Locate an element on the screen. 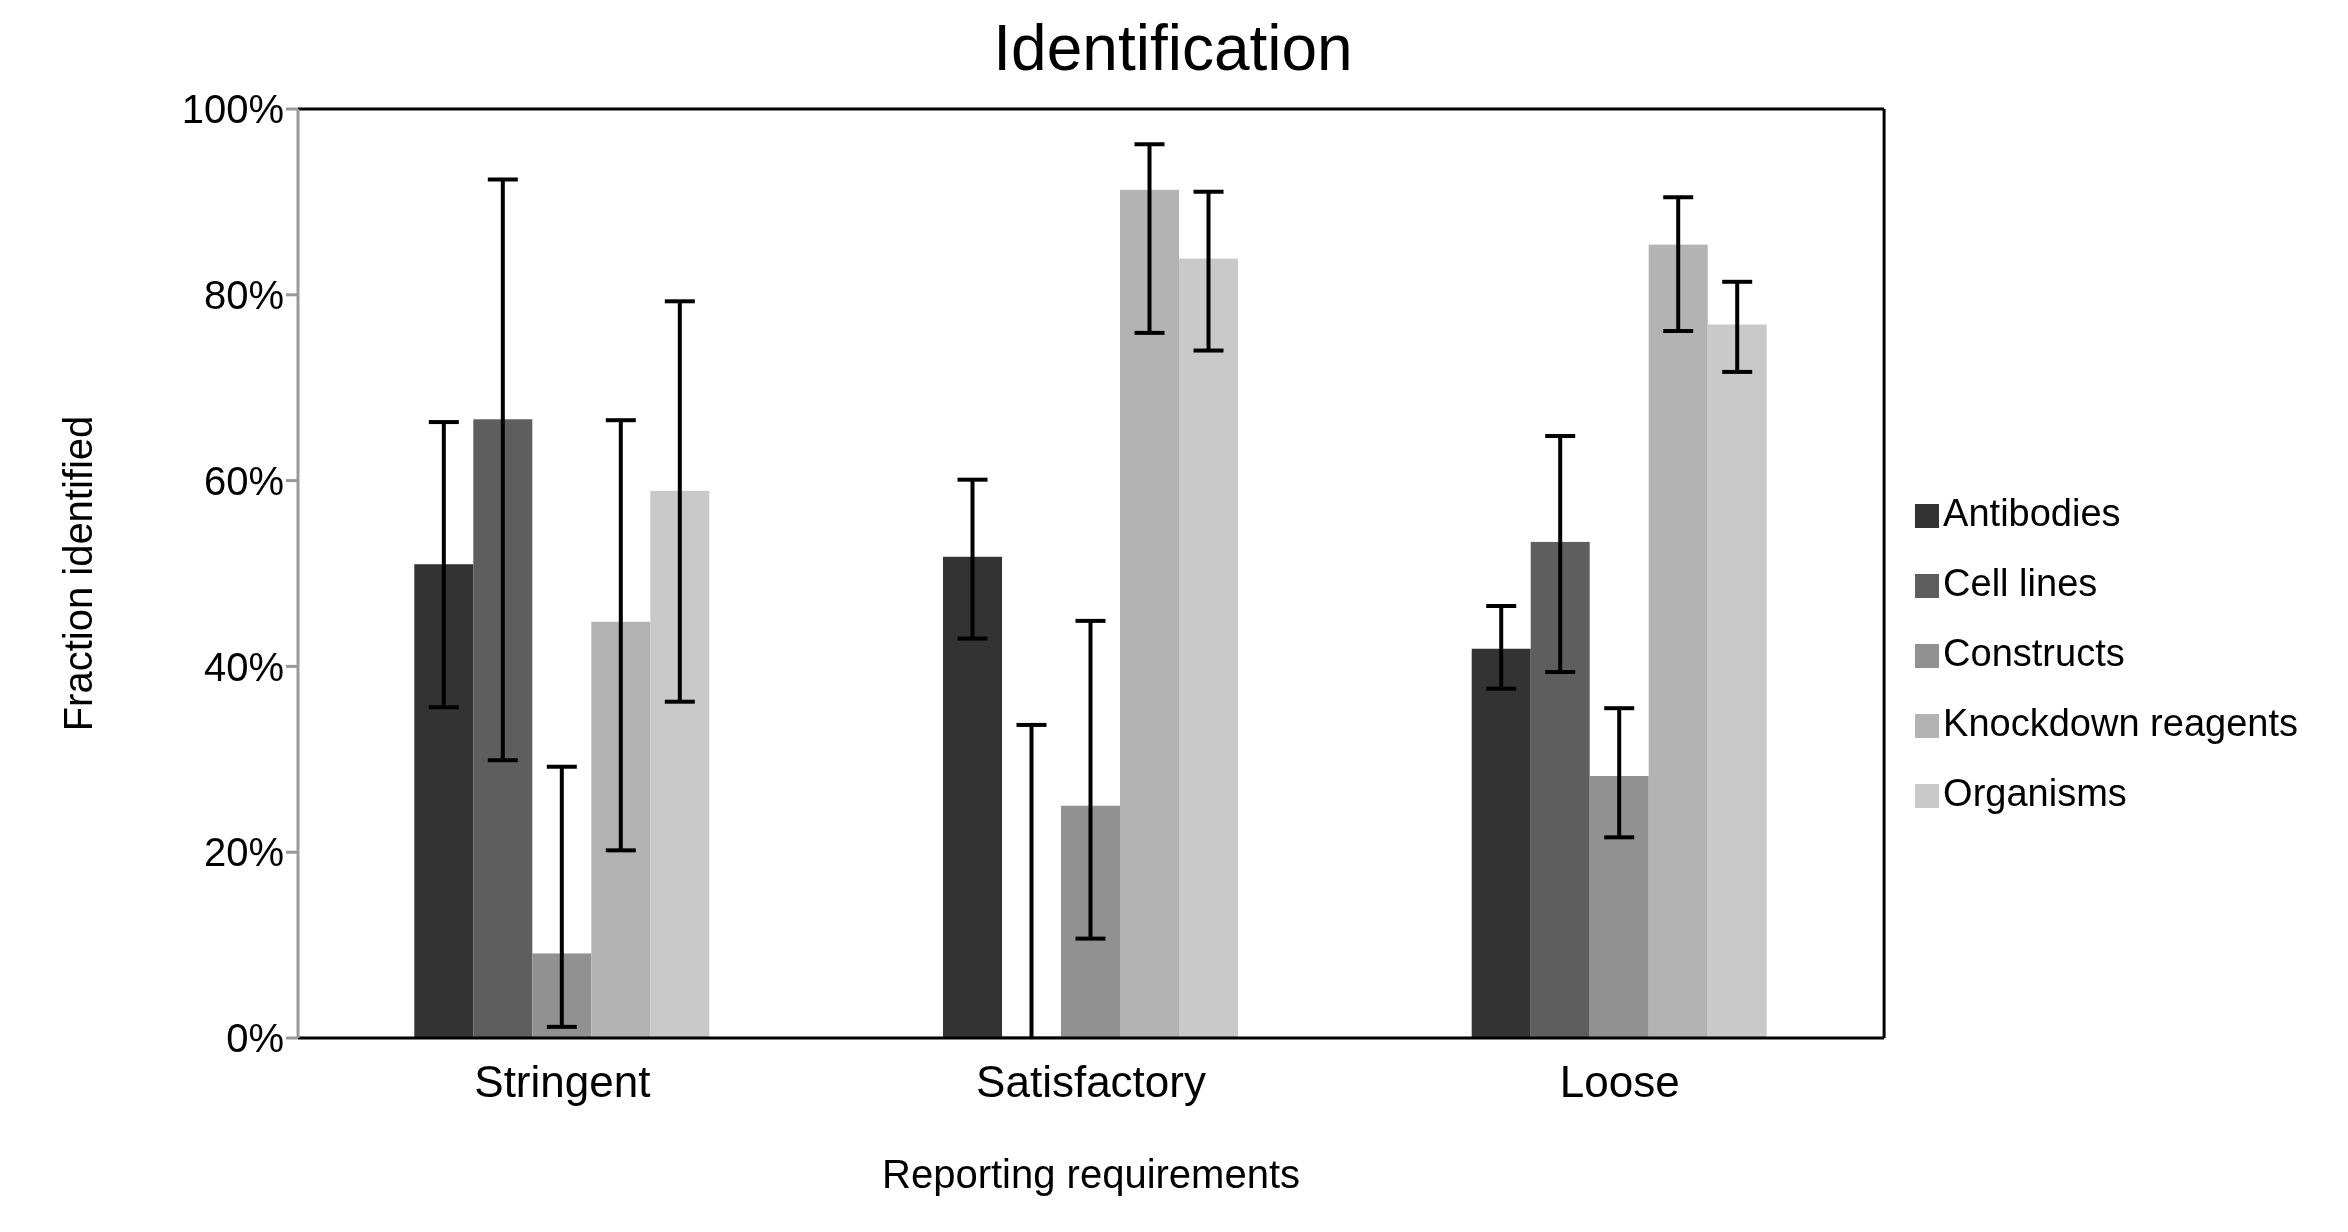 The height and width of the screenshot is (1232, 2348). x-tick-label: Loose is located at coordinates (1619, 1082).